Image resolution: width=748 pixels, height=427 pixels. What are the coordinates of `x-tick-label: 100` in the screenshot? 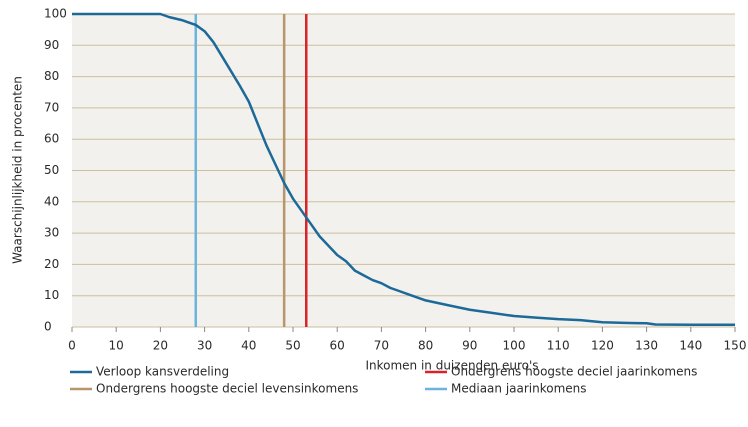 It's located at (514, 346).